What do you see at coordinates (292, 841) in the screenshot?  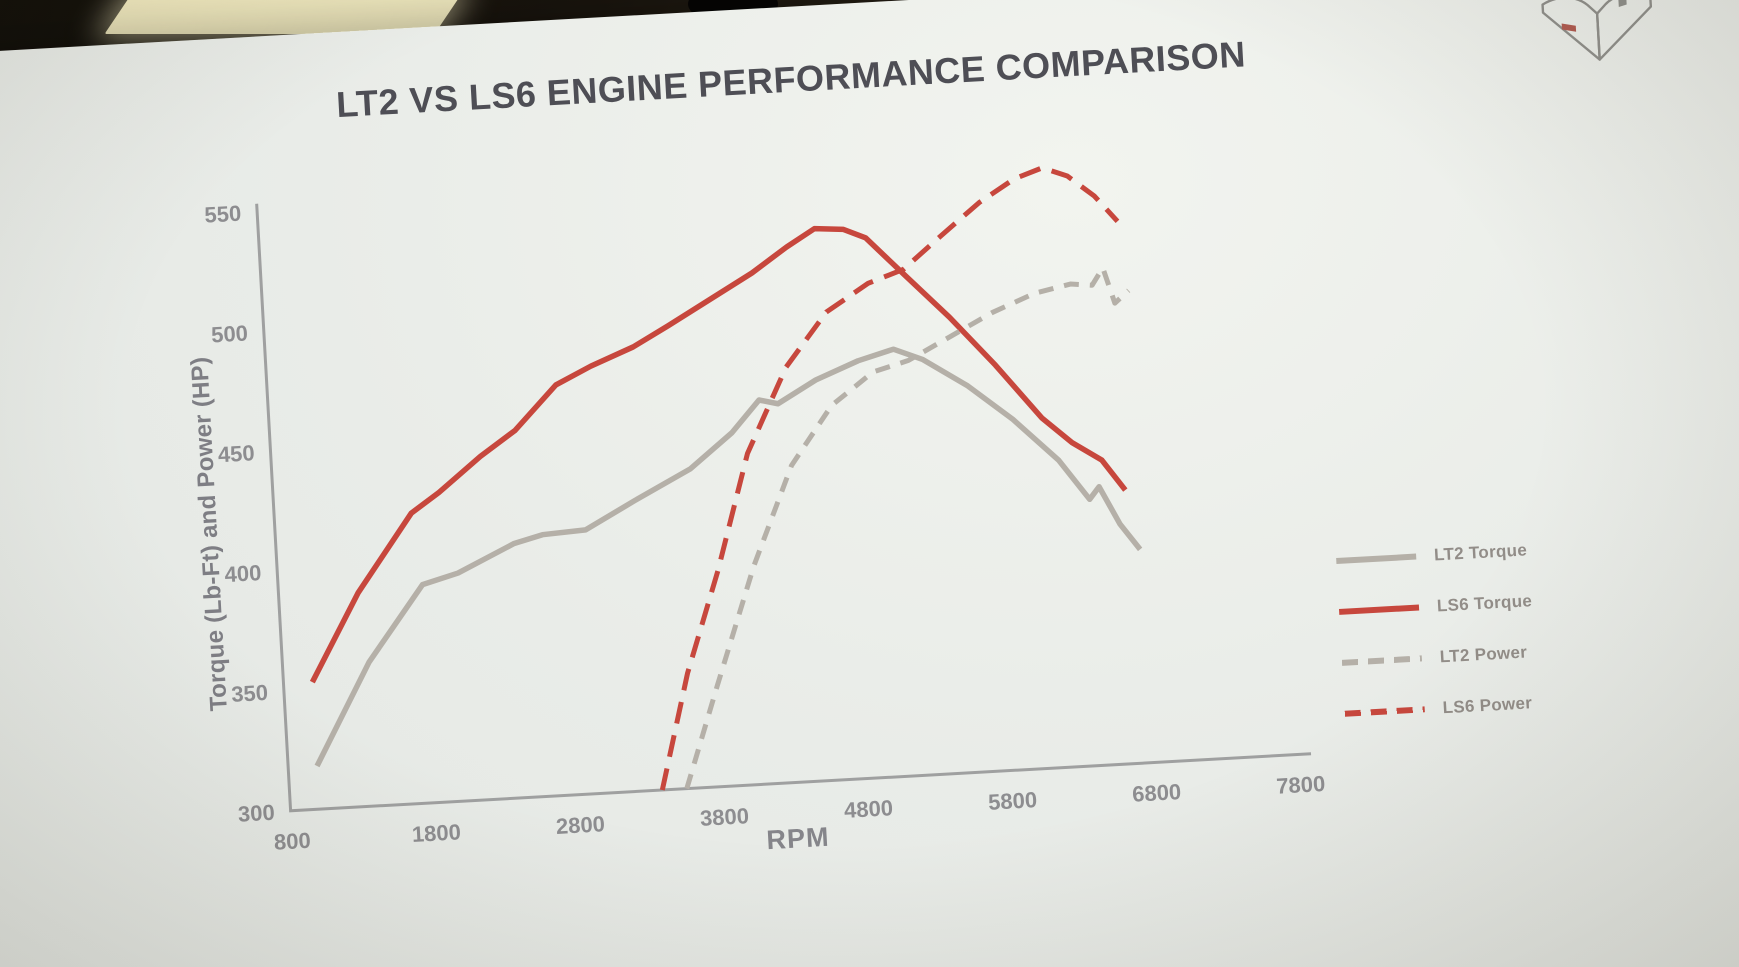 I see `x-tick-label: 800` at bounding box center [292, 841].